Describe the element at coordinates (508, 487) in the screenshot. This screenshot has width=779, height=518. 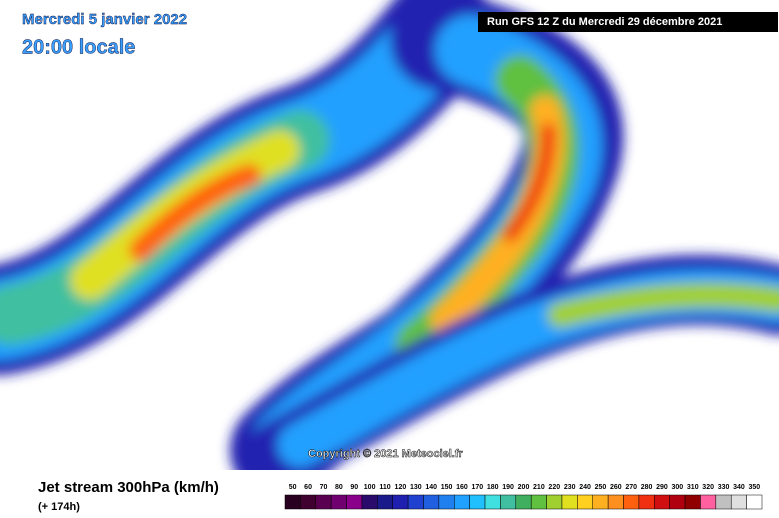
I see `legend-label: 190` at that location.